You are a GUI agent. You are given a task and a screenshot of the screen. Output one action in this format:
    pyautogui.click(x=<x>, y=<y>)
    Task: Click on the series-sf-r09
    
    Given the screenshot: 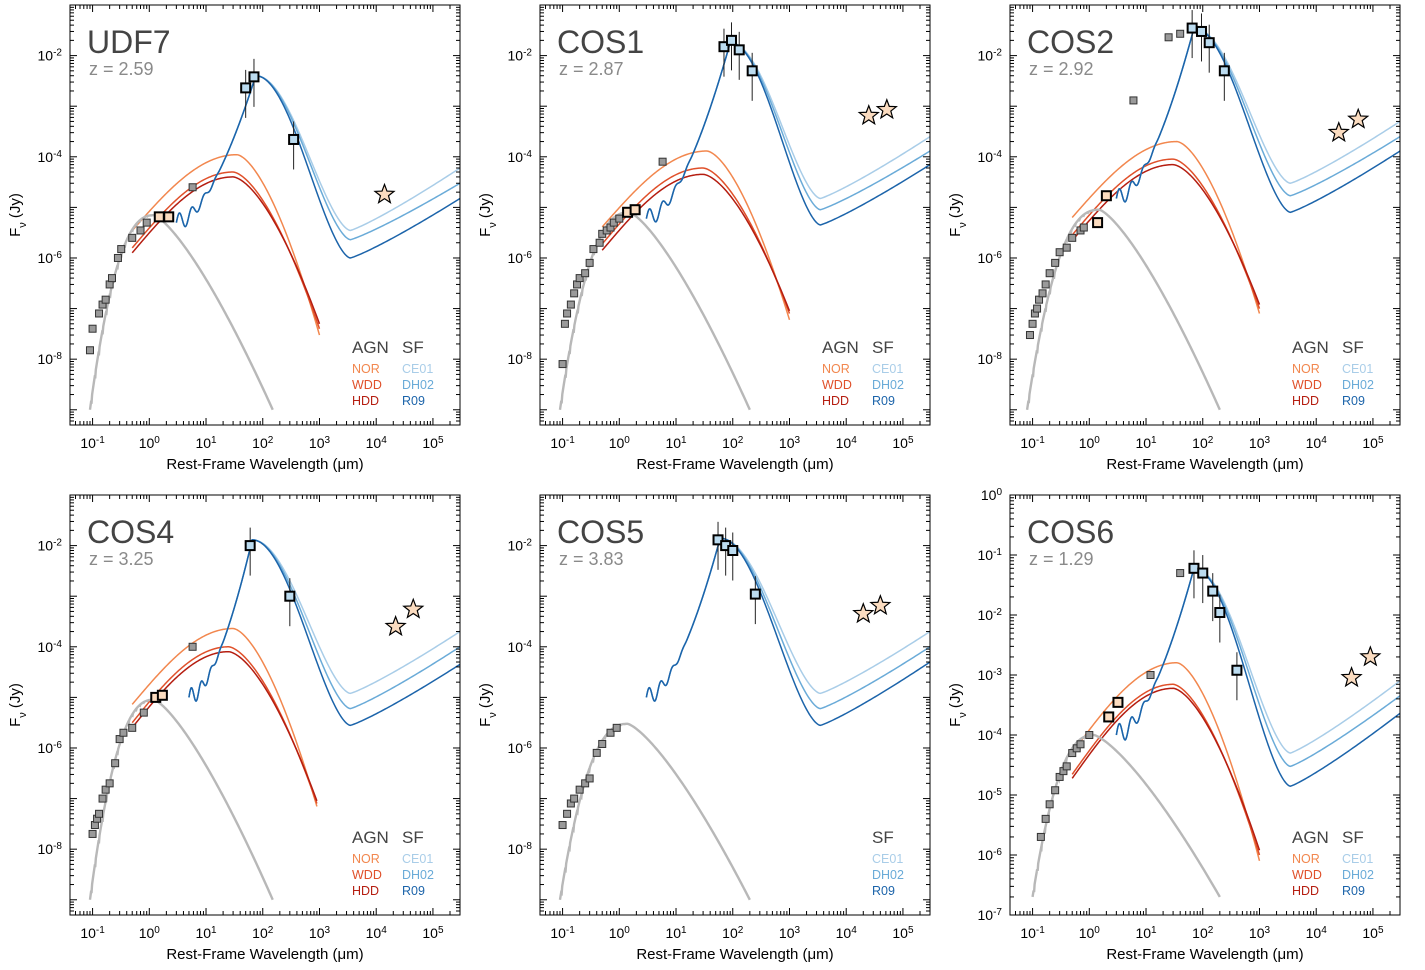 What is the action you would take?
    pyautogui.click(x=317, y=166)
    